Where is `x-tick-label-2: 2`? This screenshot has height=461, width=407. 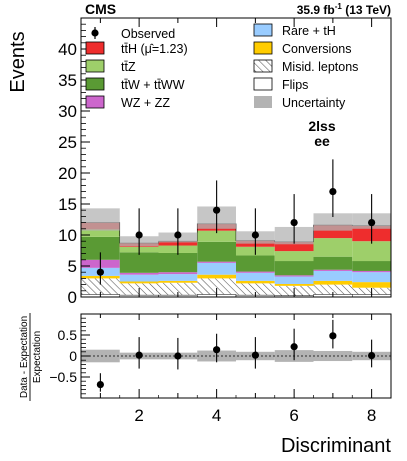
x-tick-label-2: 2 is located at coordinates (138, 415).